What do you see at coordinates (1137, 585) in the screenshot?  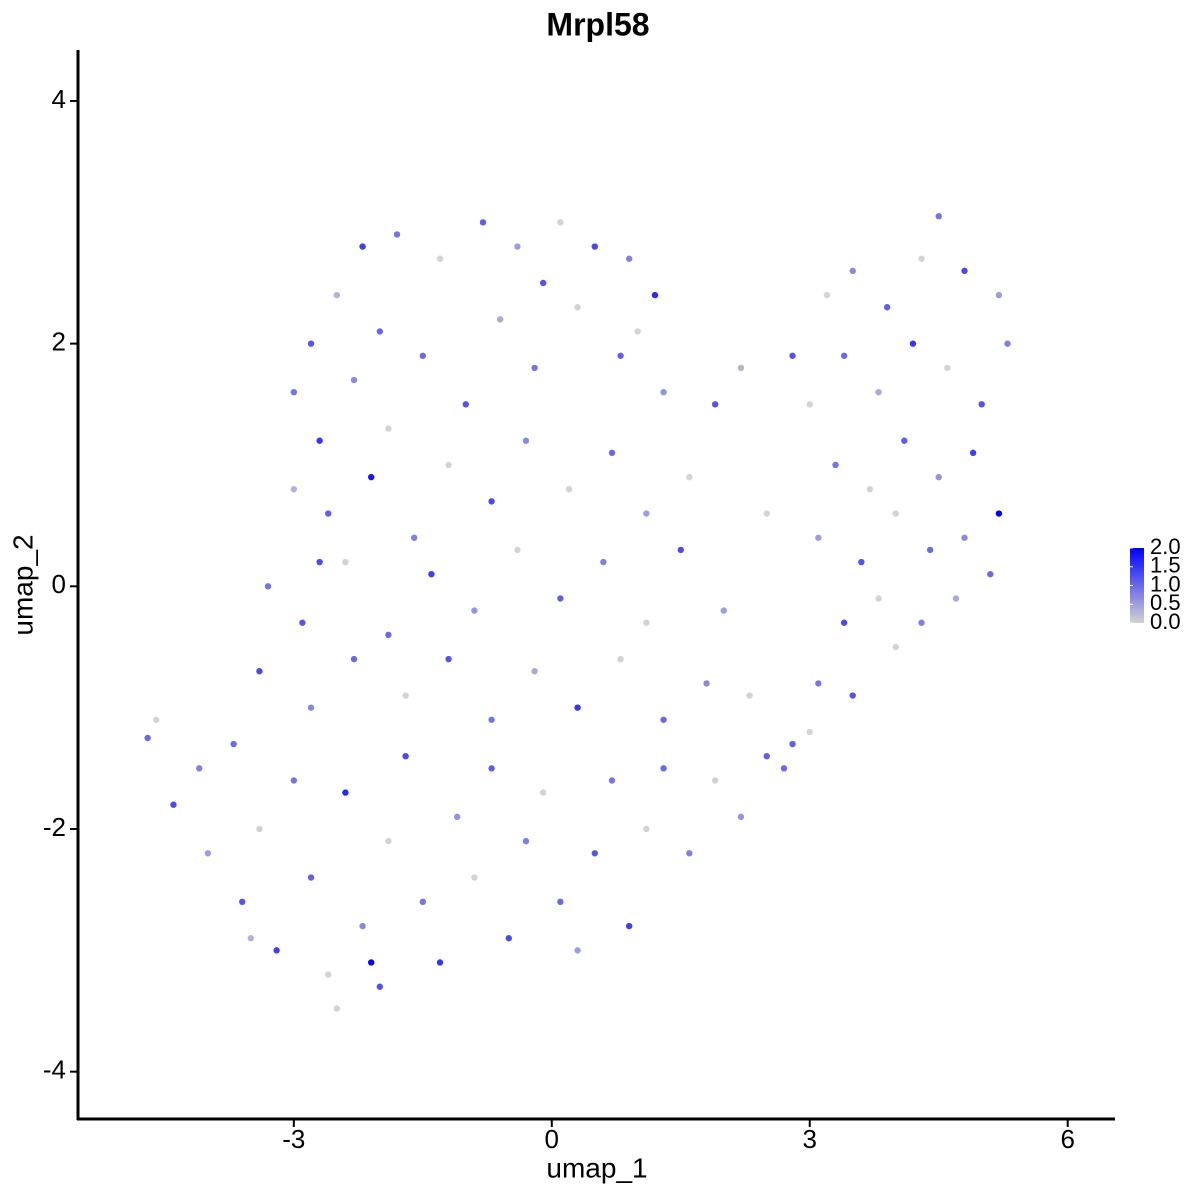 I see `colorbar` at bounding box center [1137, 585].